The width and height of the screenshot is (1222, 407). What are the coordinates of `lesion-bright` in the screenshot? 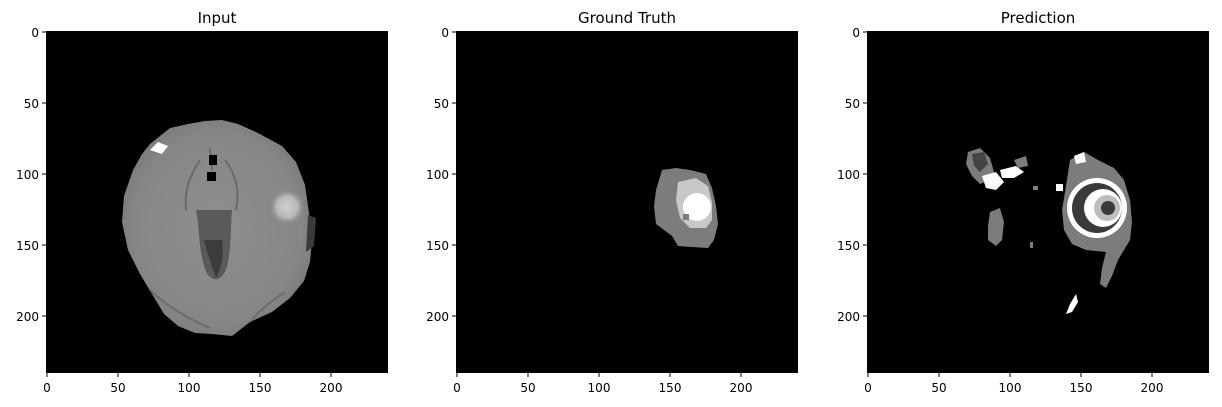 It's located at (287, 207).